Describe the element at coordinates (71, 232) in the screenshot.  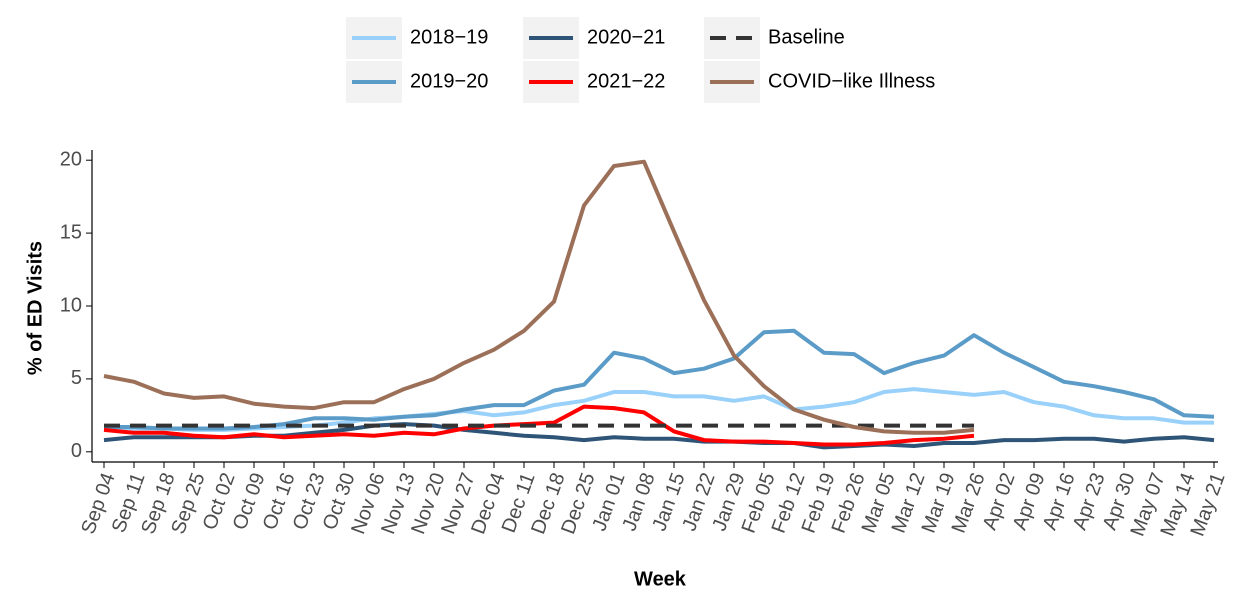
I see `y-tick-label: 15` at that location.